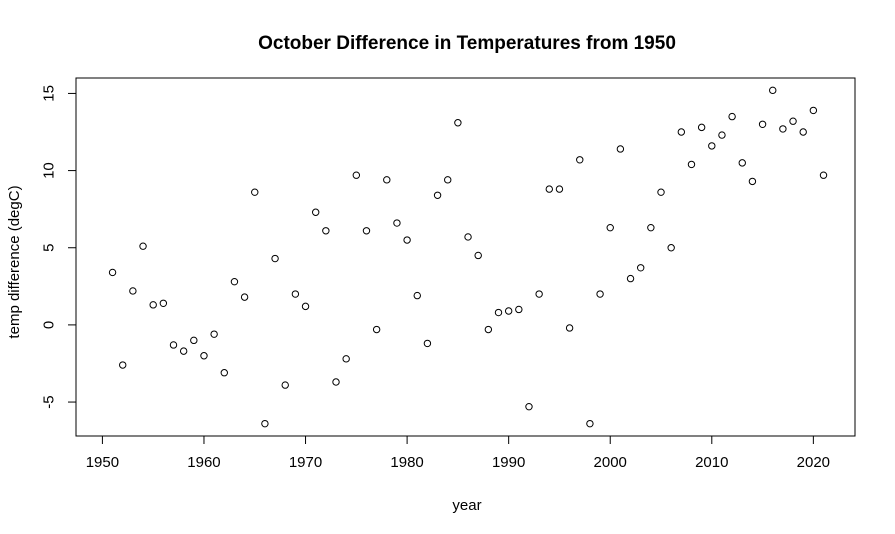 This screenshot has width=895, height=534. Describe the element at coordinates (49, 93) in the screenshot. I see `y-tick-label: 15` at that location.